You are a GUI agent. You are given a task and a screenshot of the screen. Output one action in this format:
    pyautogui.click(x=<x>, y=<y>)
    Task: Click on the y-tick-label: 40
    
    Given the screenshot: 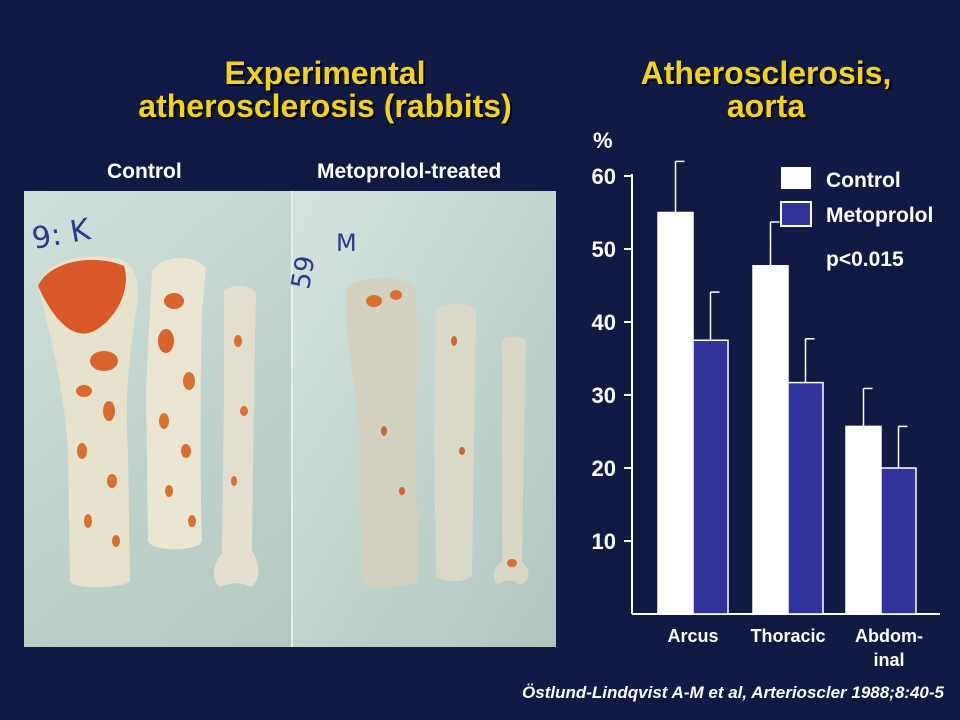 What is the action you would take?
    pyautogui.click(x=604, y=322)
    